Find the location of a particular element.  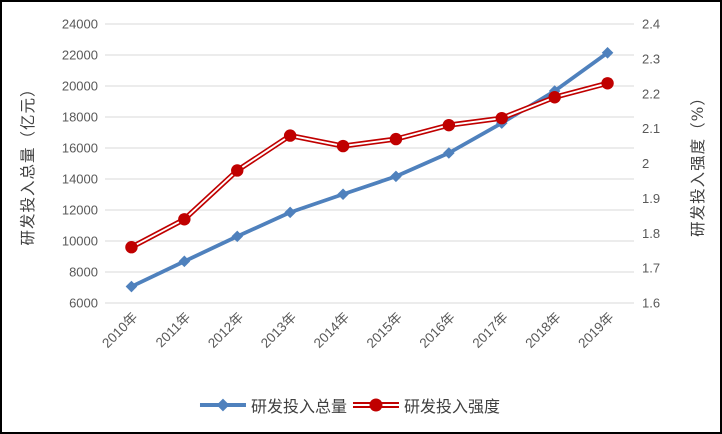

right-axis-tick-label: 2.2 is located at coordinates (651, 93).